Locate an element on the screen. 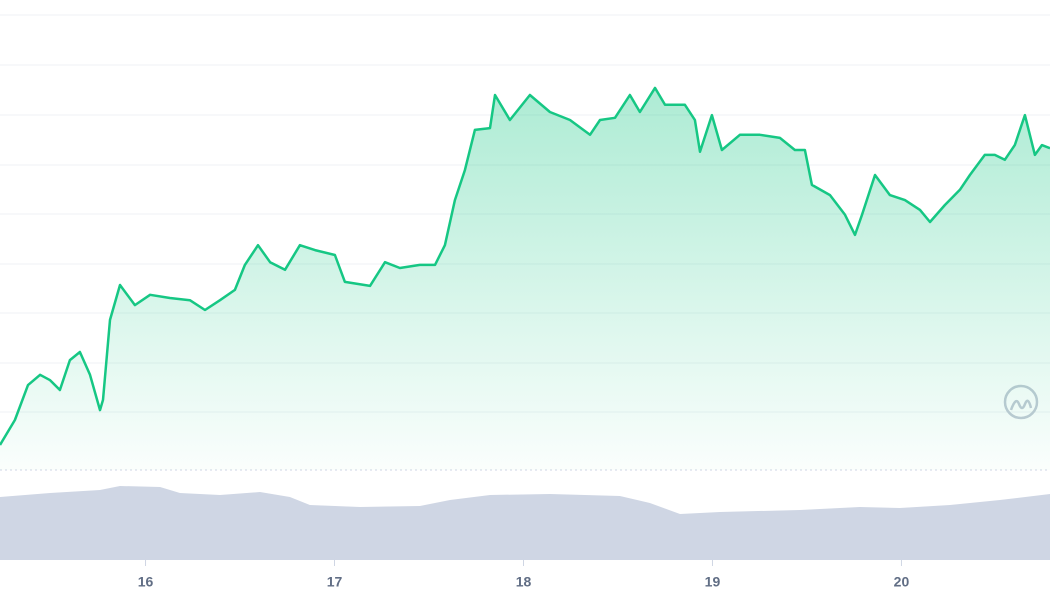 Image resolution: width=1050 pixels, height=600 pixels. x-tick-label: 19 is located at coordinates (713, 582).